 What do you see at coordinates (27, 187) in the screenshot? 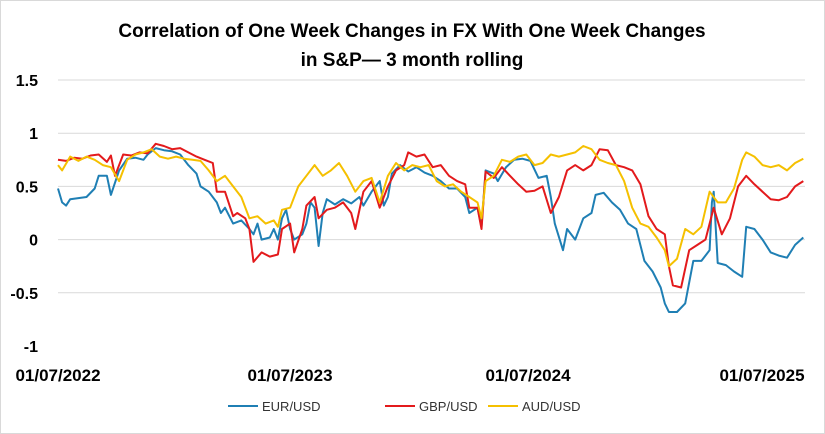
I see `y-tick-label: 0.5` at bounding box center [27, 187].